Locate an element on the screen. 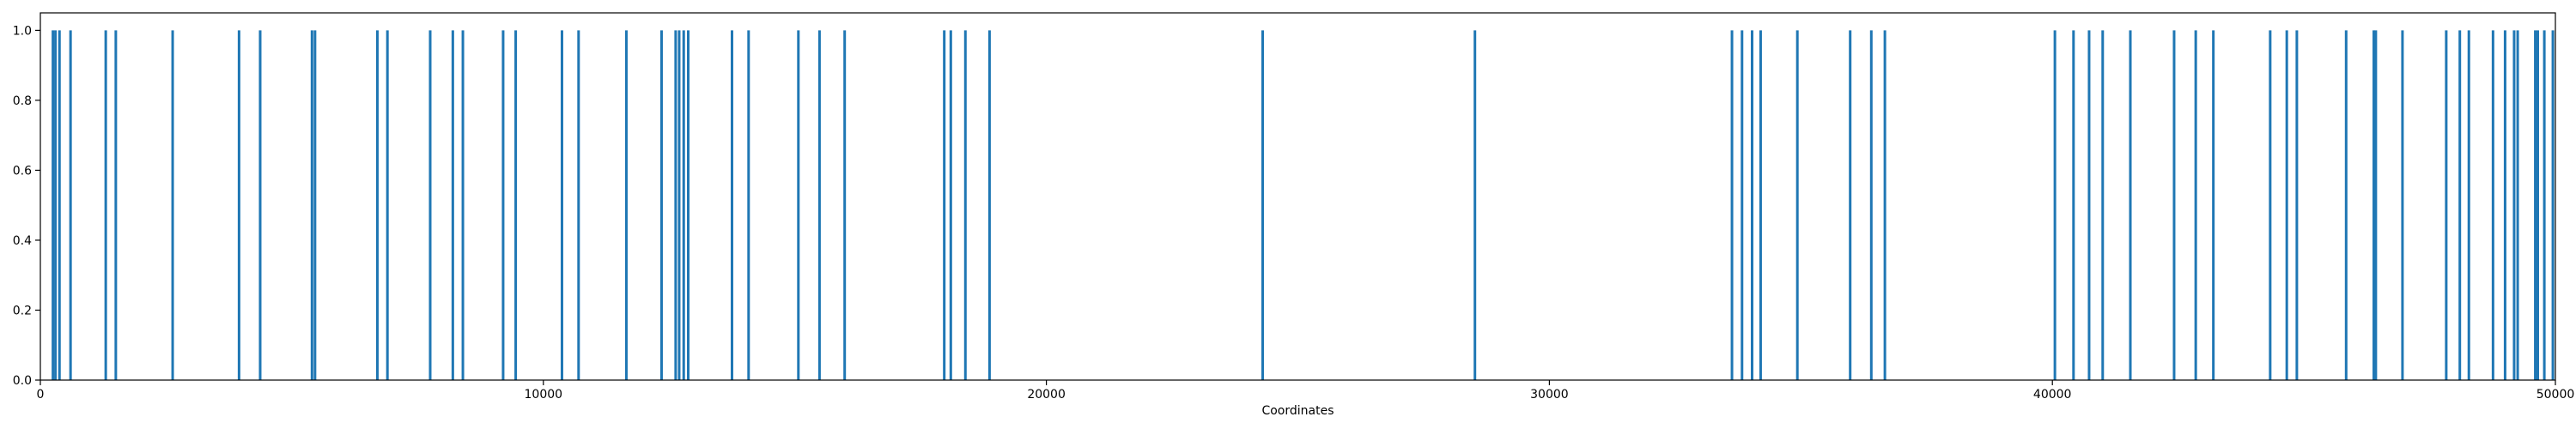 Image resolution: width=2576 pixels, height=429 pixels. x-tick-label: 0 is located at coordinates (41, 395).